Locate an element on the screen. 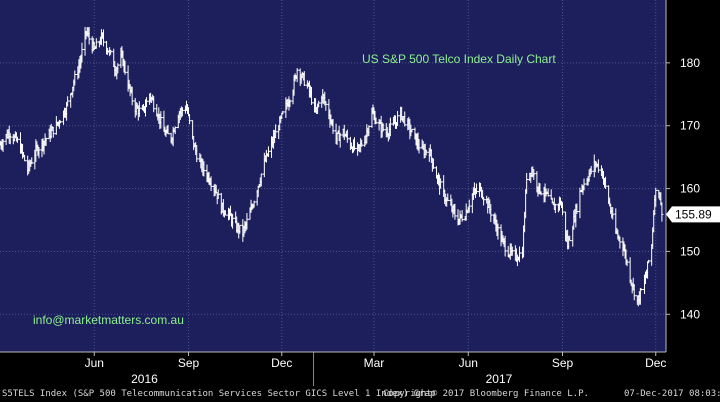  x-year-label: 2016 is located at coordinates (144, 379).